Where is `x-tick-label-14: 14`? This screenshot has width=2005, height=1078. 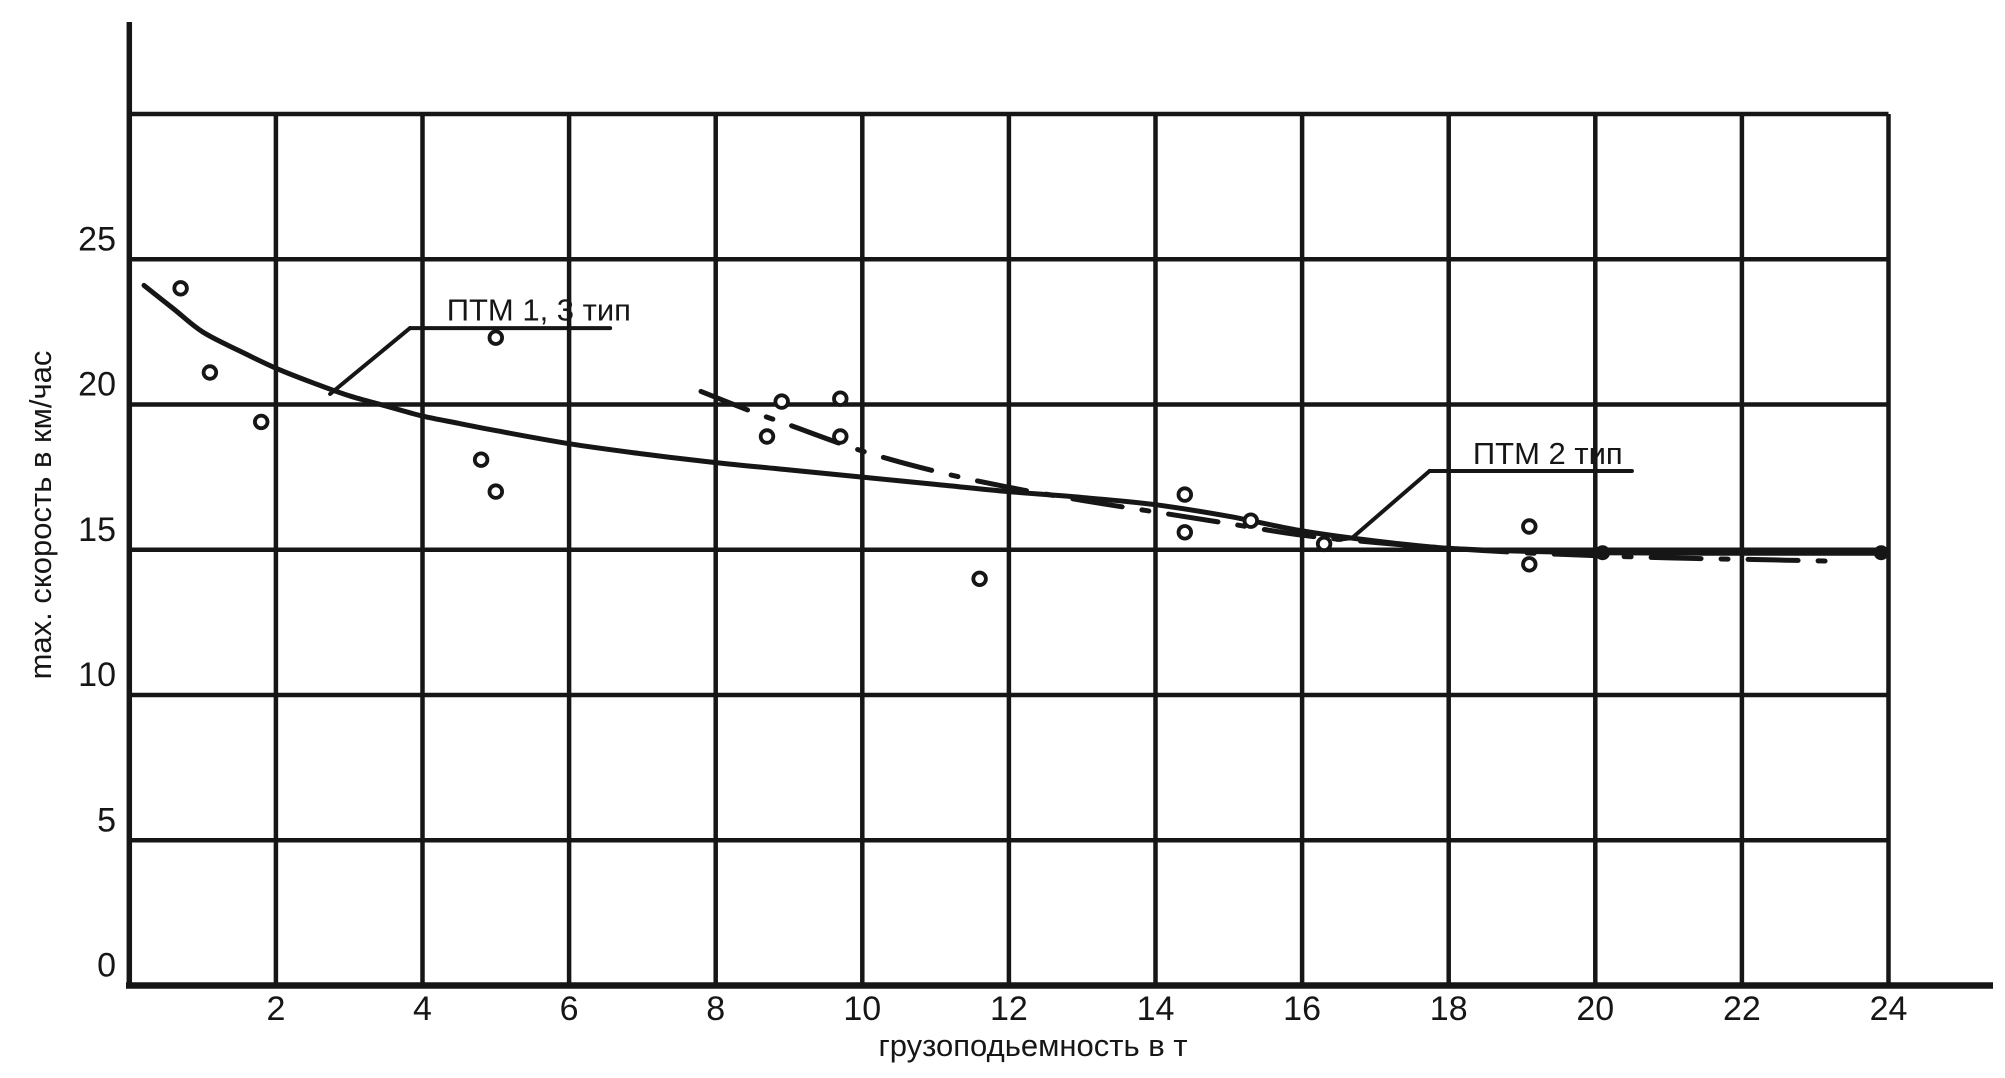 x-tick-label-14: 14 is located at coordinates (1156, 1009).